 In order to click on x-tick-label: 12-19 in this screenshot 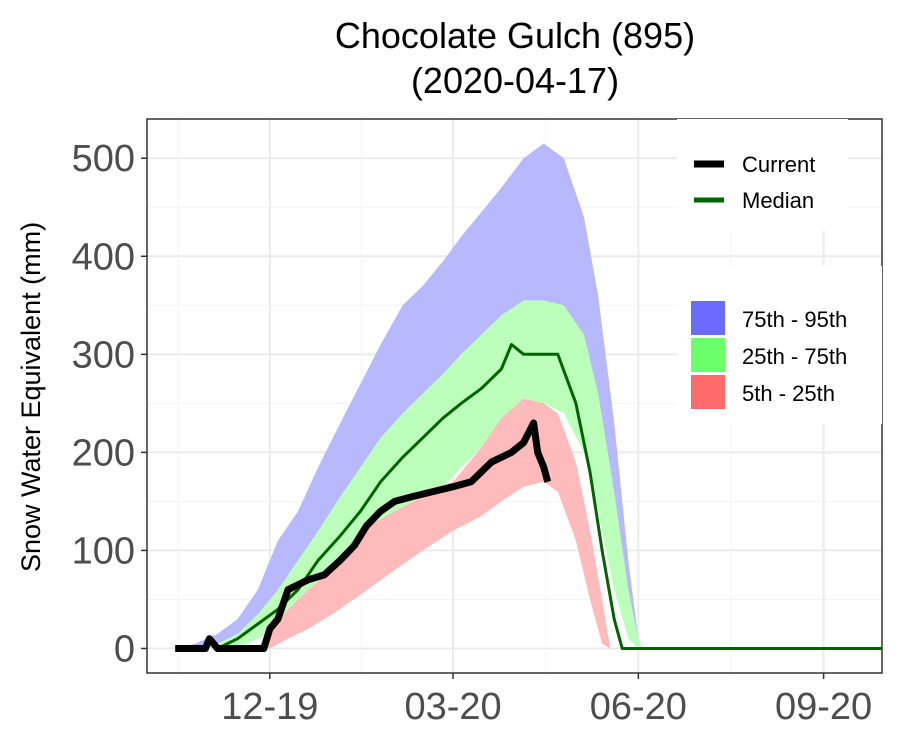, I will do `click(269, 707)`.